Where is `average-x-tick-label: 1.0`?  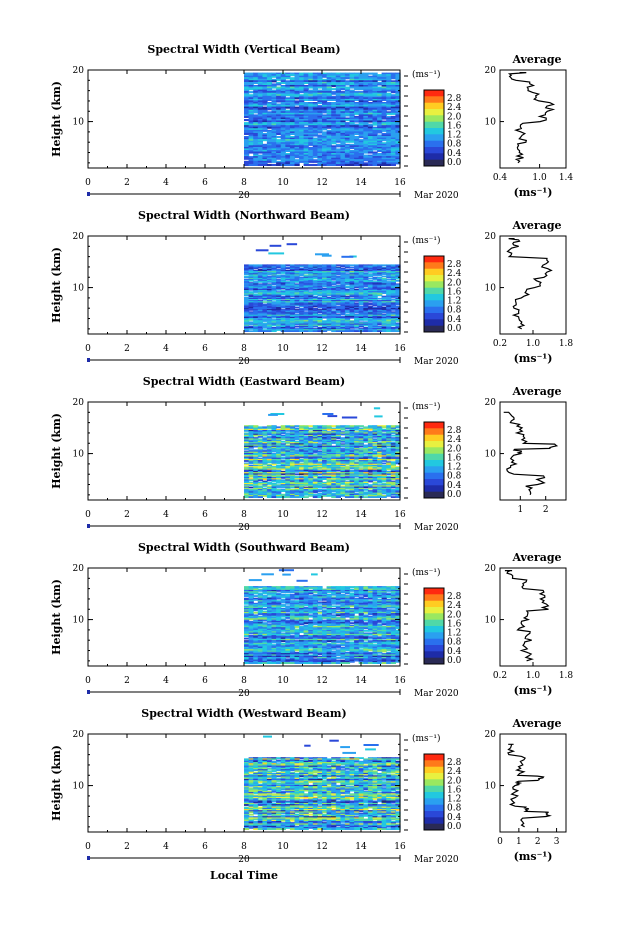
average-x-tick-label: 1.0 is located at coordinates (533, 344).